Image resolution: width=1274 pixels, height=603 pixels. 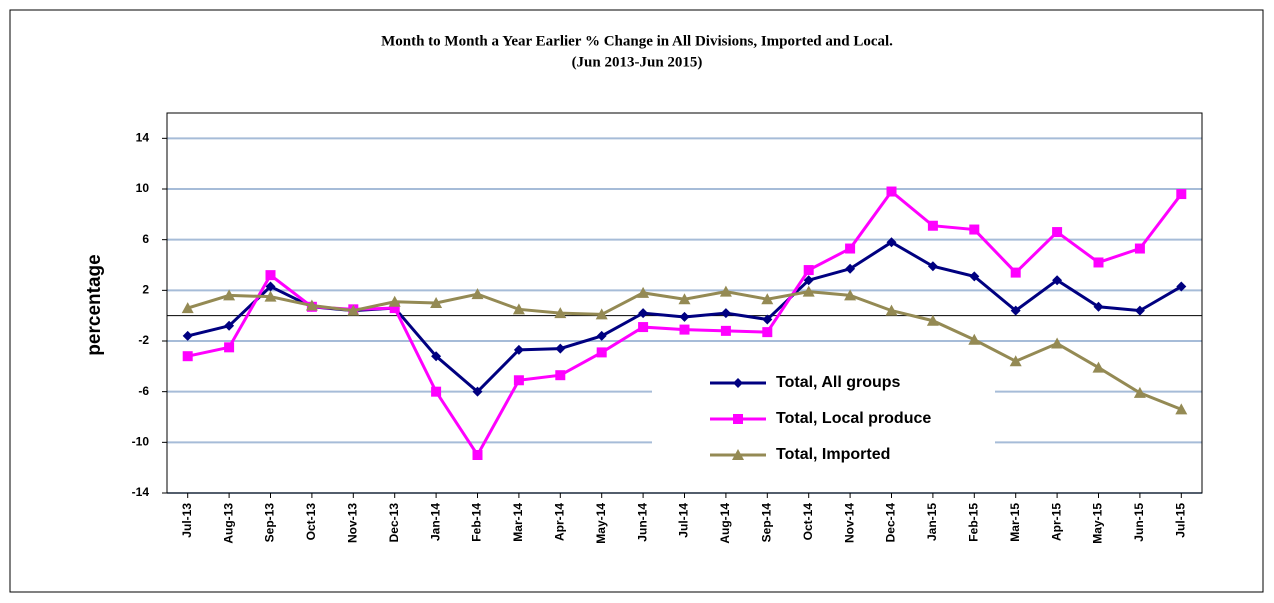 What do you see at coordinates (228, 523) in the screenshot?
I see `x-tick-label: Aug-13` at bounding box center [228, 523].